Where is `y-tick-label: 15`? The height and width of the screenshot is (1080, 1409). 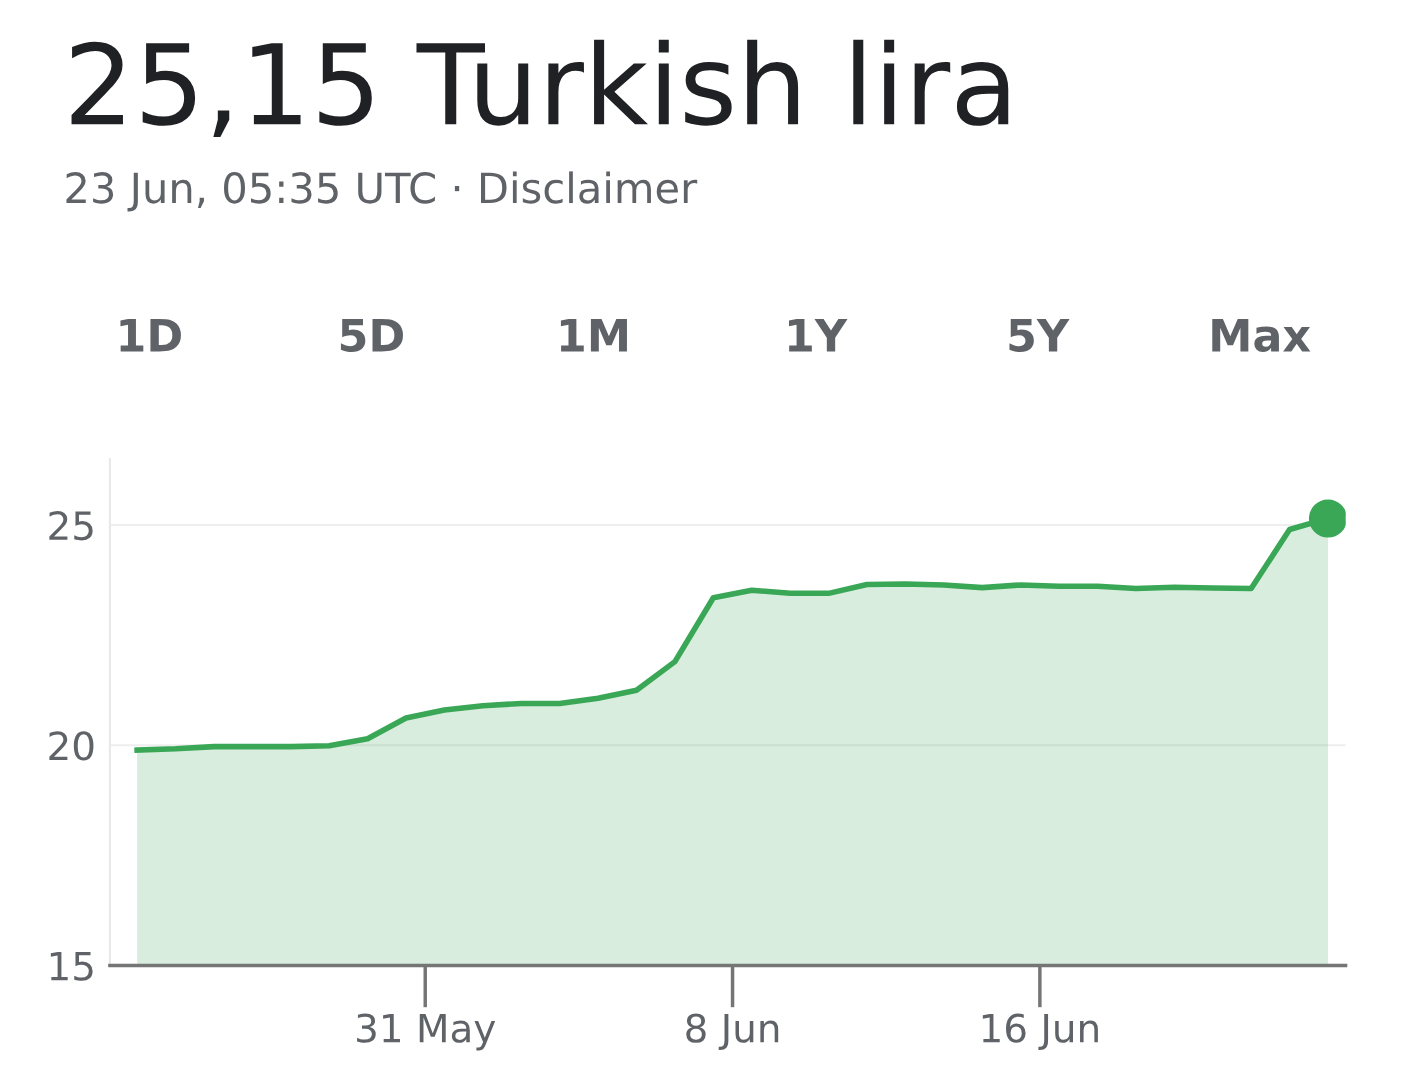
y-tick-label: 15 is located at coordinates (71, 966).